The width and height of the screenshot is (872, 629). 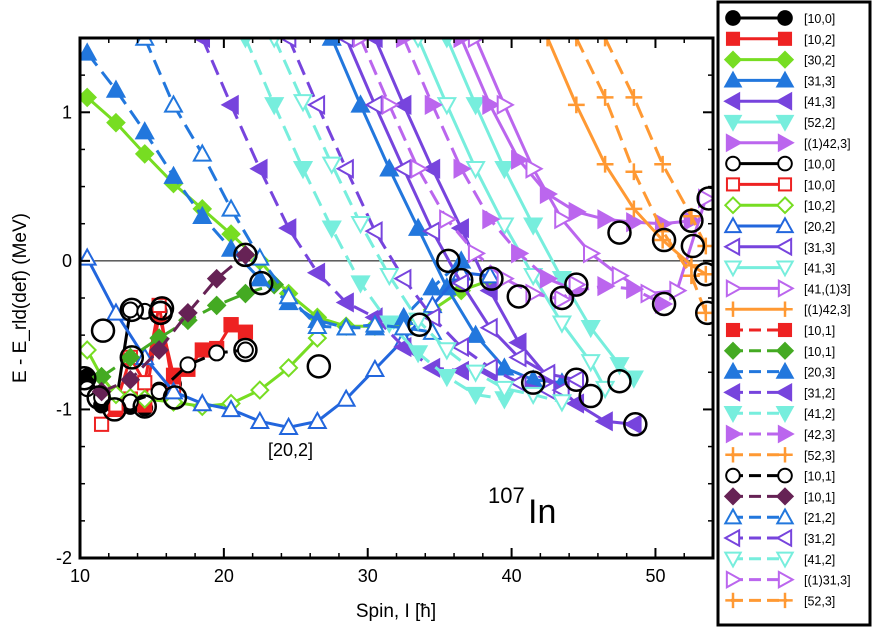 I want to click on legend-label: [10,1], so click(x=819, y=497).